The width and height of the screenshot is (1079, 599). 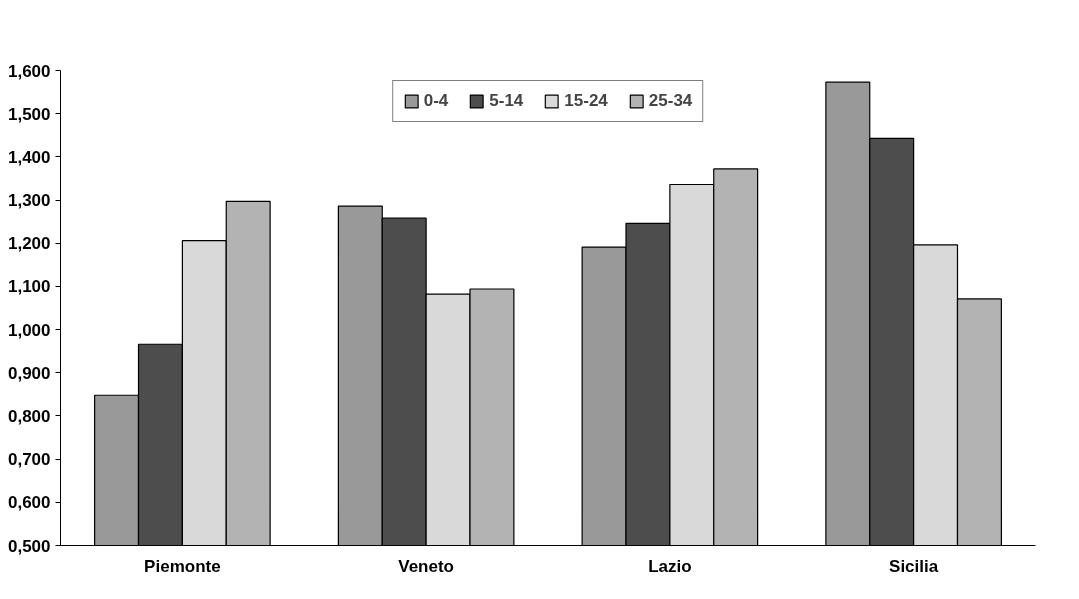 What do you see at coordinates (29, 416) in the screenshot?
I see `y-tick-label: 0,800` at bounding box center [29, 416].